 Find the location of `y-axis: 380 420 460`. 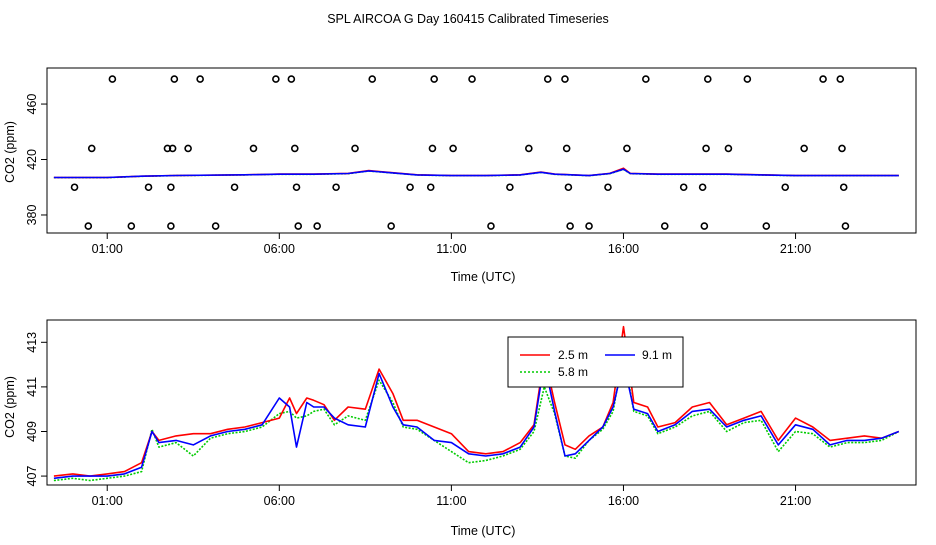

y-axis: 380 420 460 is located at coordinates (36, 160).